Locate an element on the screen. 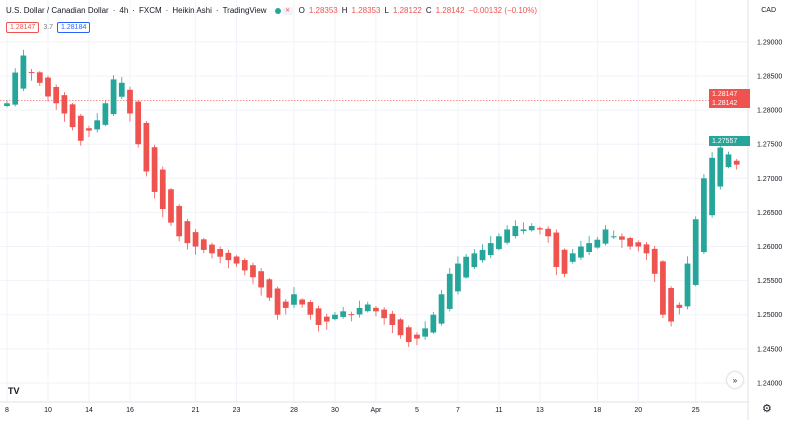 The width and height of the screenshot is (790, 425). heikin-ashi-close-tag: 1.27557 is located at coordinates (729, 141).